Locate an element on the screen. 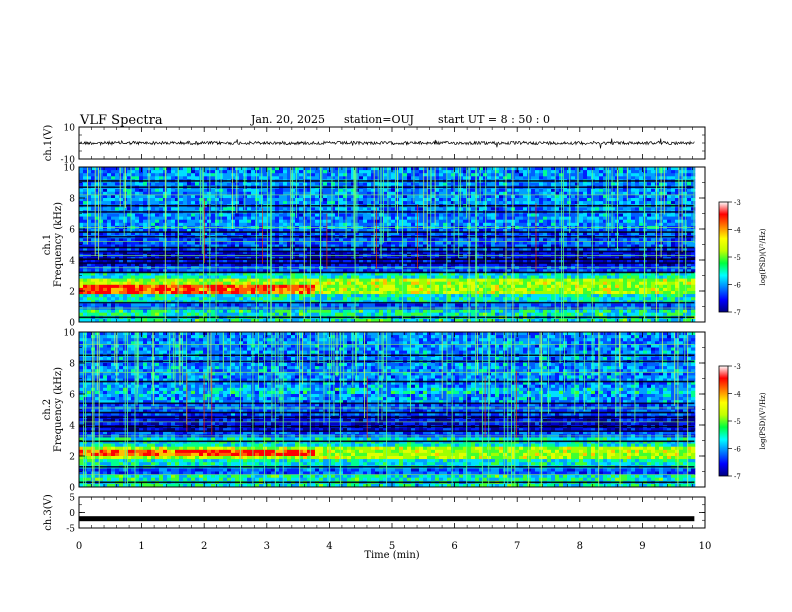  y-axis-label: ch.1 is located at coordinates (47, 245).